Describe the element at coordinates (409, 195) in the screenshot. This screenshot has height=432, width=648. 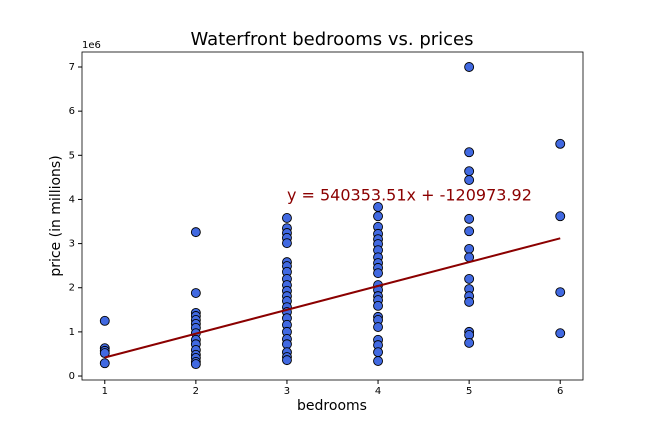
I see `regression-equation: y = 540353.51x + -120973.92` at that location.